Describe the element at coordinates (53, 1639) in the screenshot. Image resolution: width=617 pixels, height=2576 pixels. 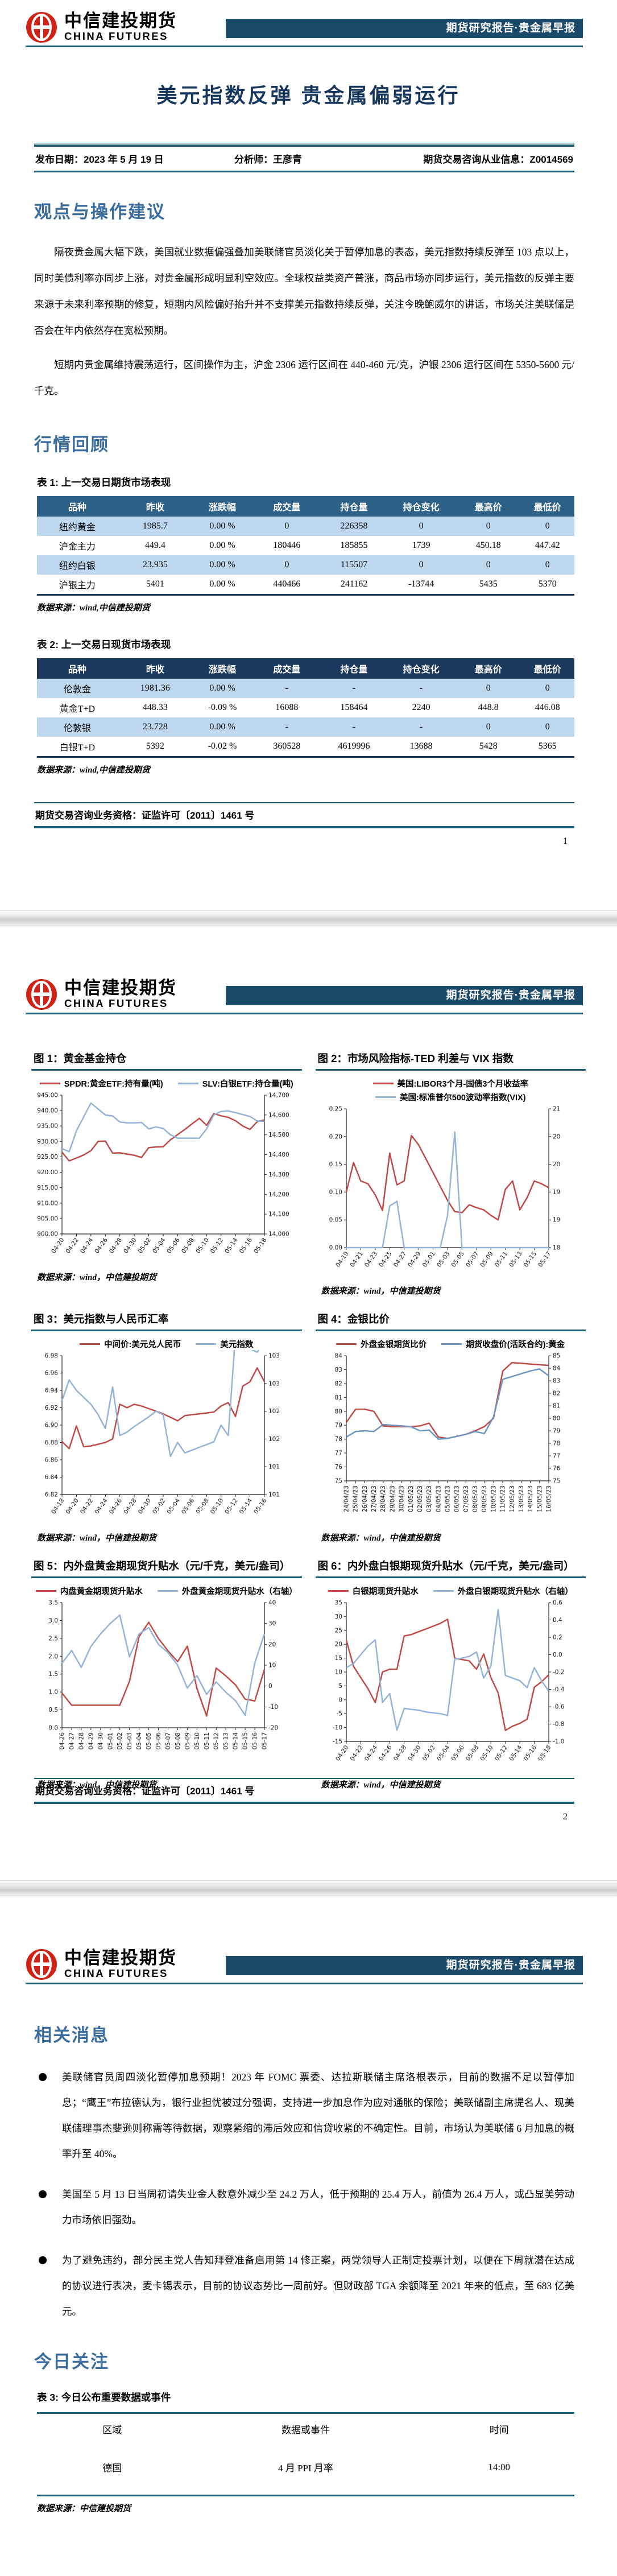
I see `svg-text: 2.5` at that location.